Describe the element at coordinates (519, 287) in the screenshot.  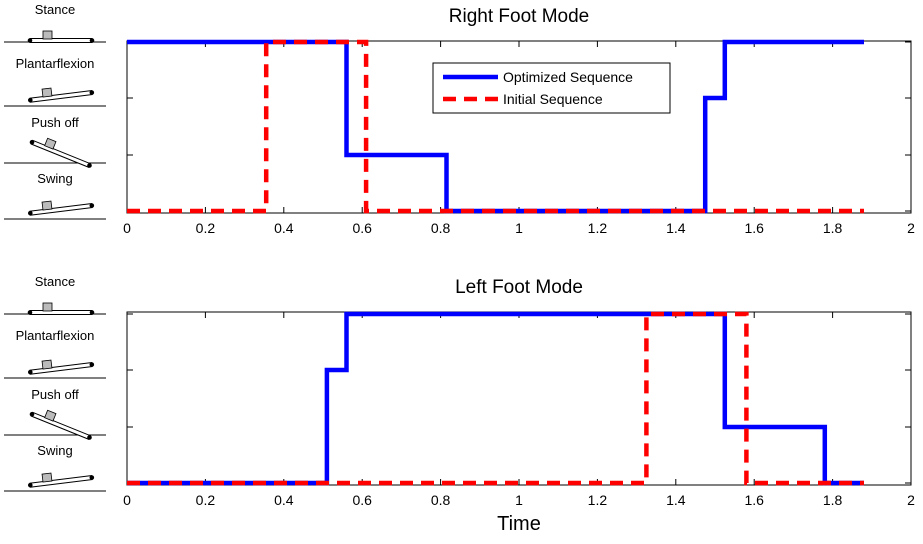
I see `chart-title: Left Foot Mode` at that location.